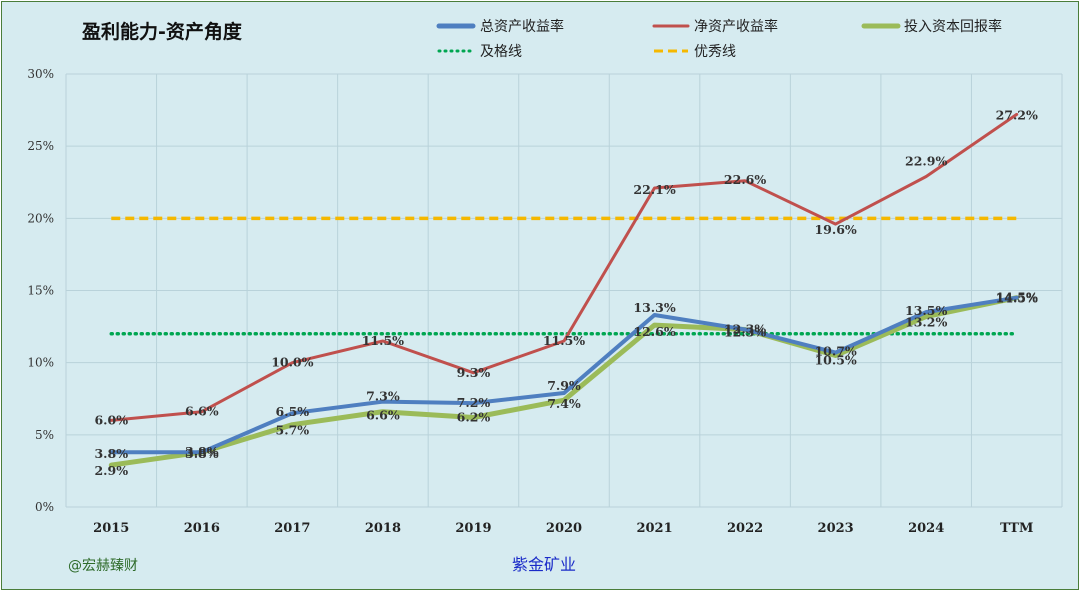  I want to click on data-label-roa: 7.3%, so click(383, 396).